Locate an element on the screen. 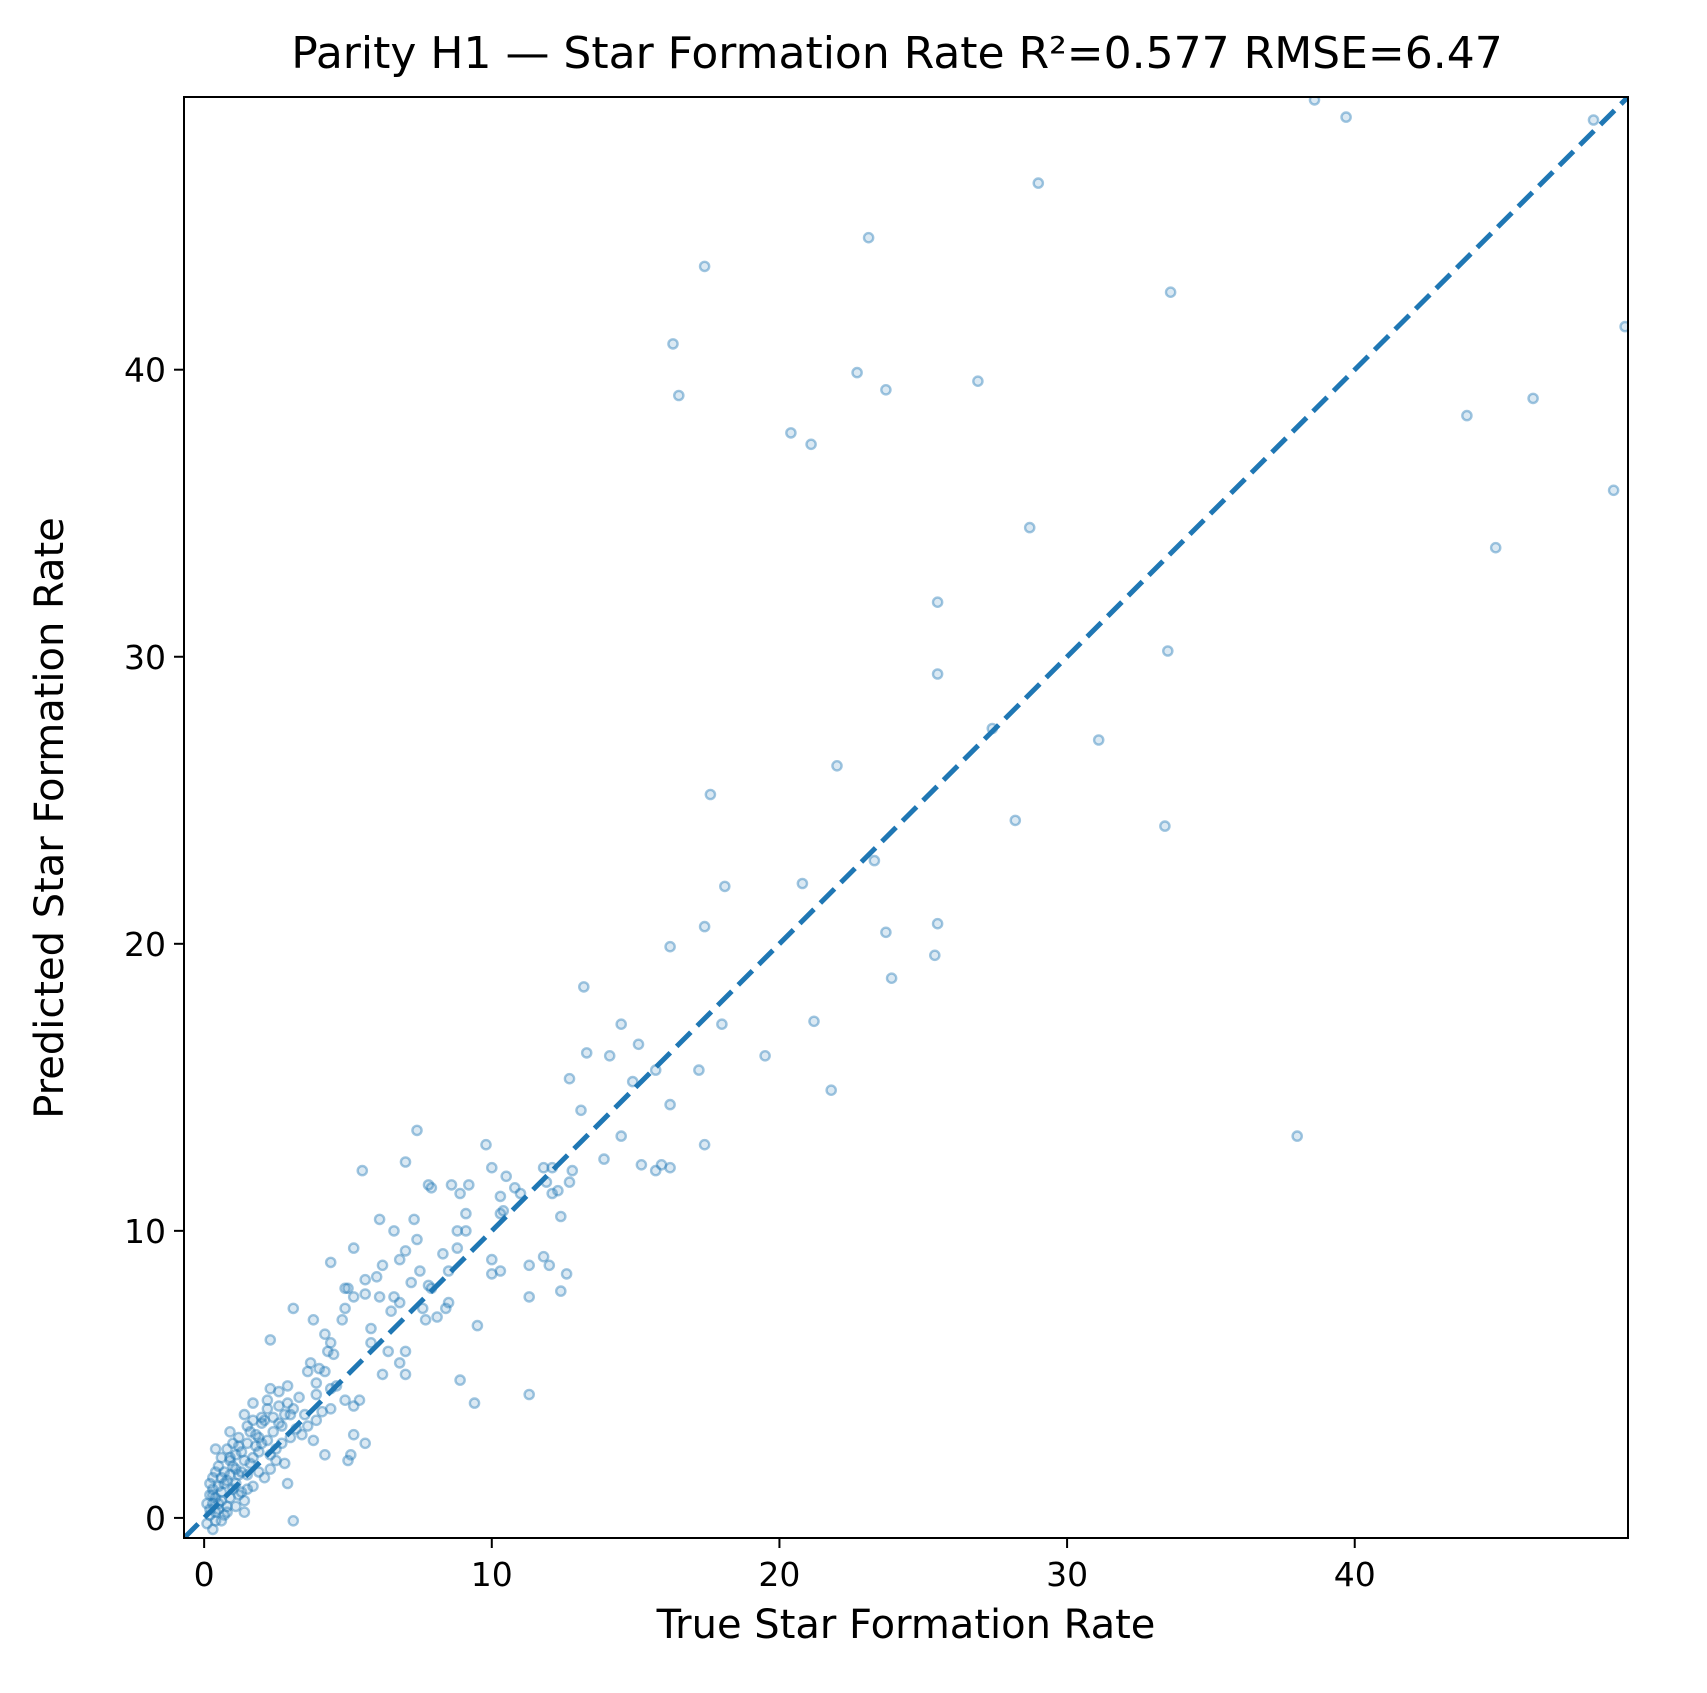 This screenshot has height=1693, width=1707. y-axis-label: Predicted Star Formation Rate is located at coordinates (50, 818).